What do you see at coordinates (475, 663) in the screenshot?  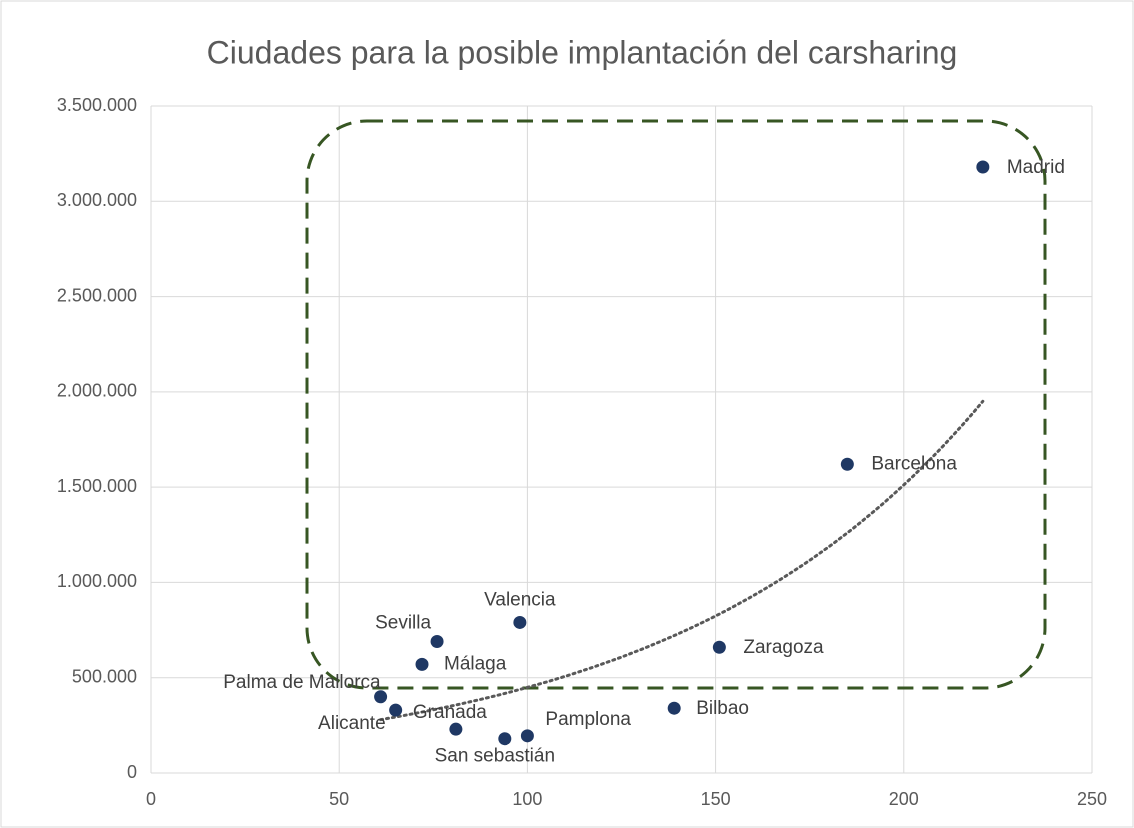 I see `point-label: Málaga` at bounding box center [475, 663].